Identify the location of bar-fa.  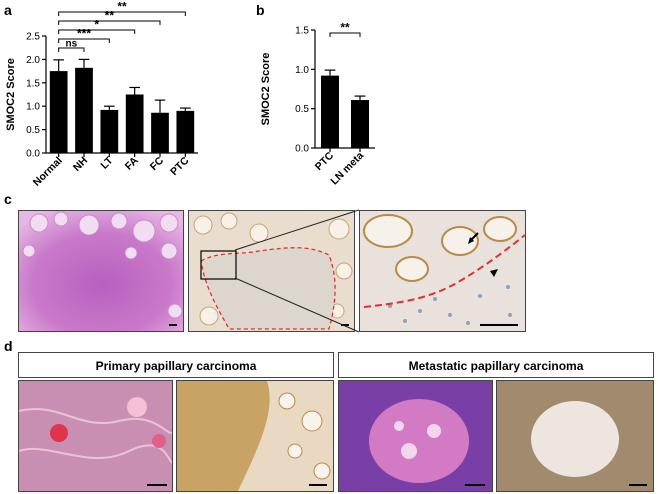
(134, 123).